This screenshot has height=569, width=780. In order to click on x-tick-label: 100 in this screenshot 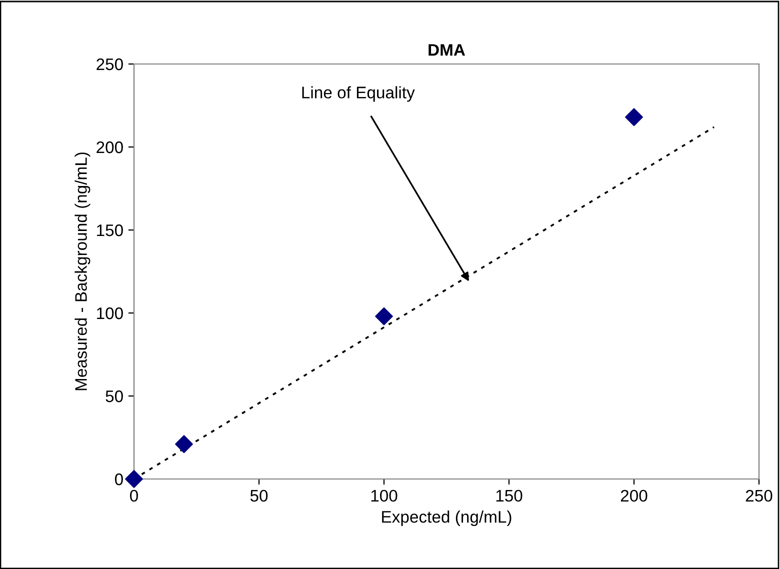, I will do `click(384, 496)`.